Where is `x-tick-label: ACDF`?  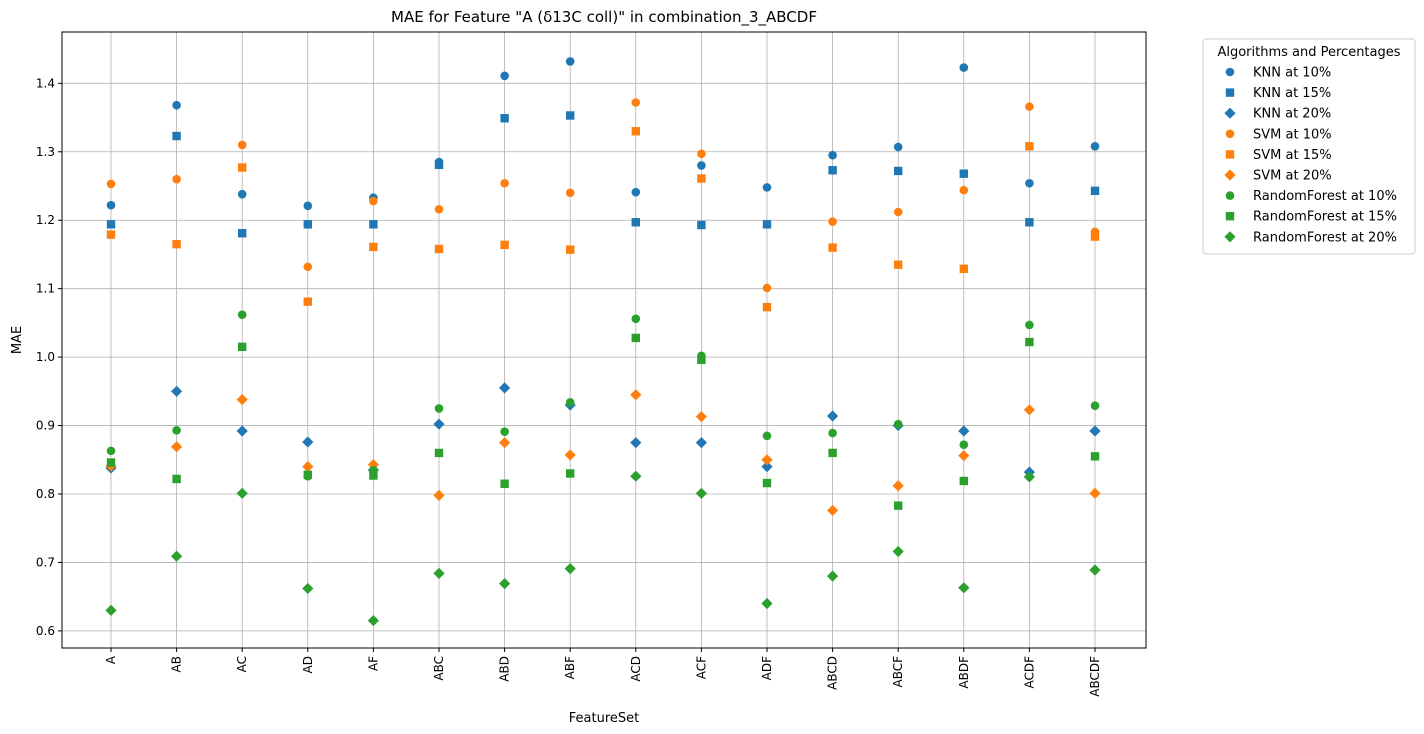
x-tick-label: ACDF is located at coordinates (1029, 672).